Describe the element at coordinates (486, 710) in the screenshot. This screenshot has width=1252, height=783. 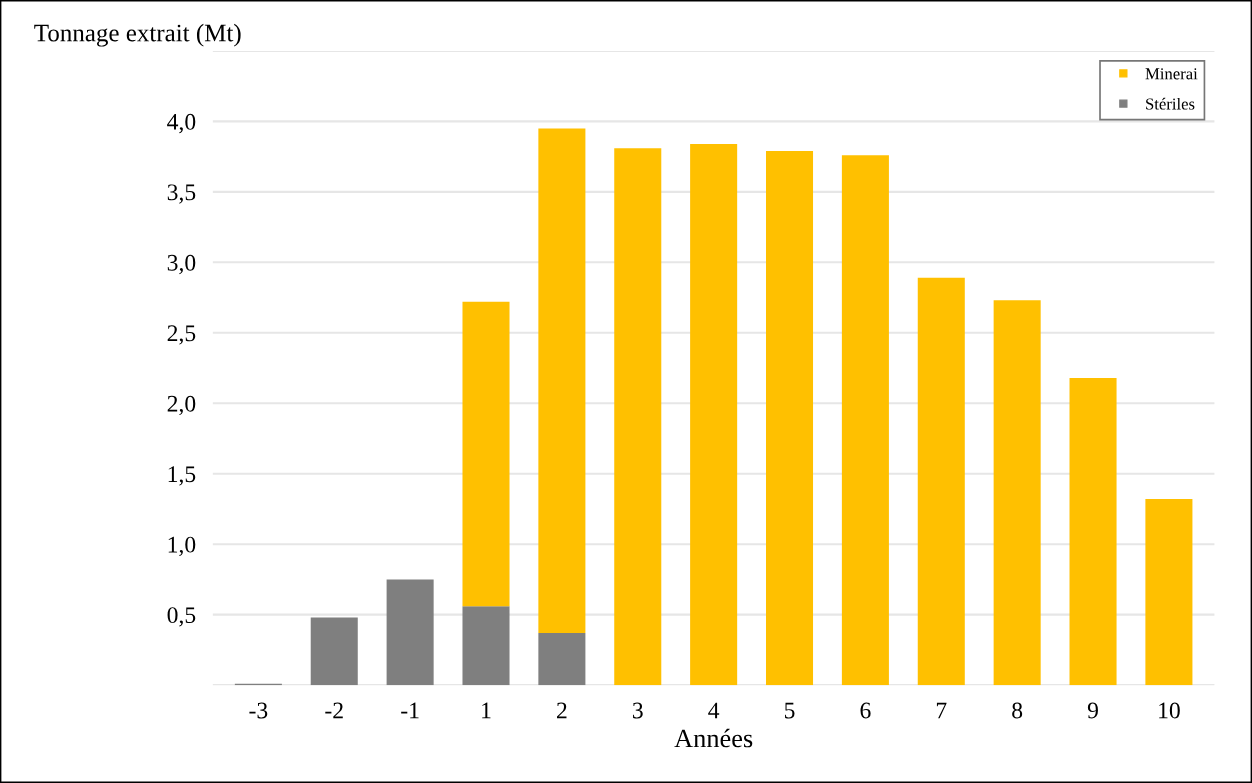
I see `x-tick-label: 1` at that location.